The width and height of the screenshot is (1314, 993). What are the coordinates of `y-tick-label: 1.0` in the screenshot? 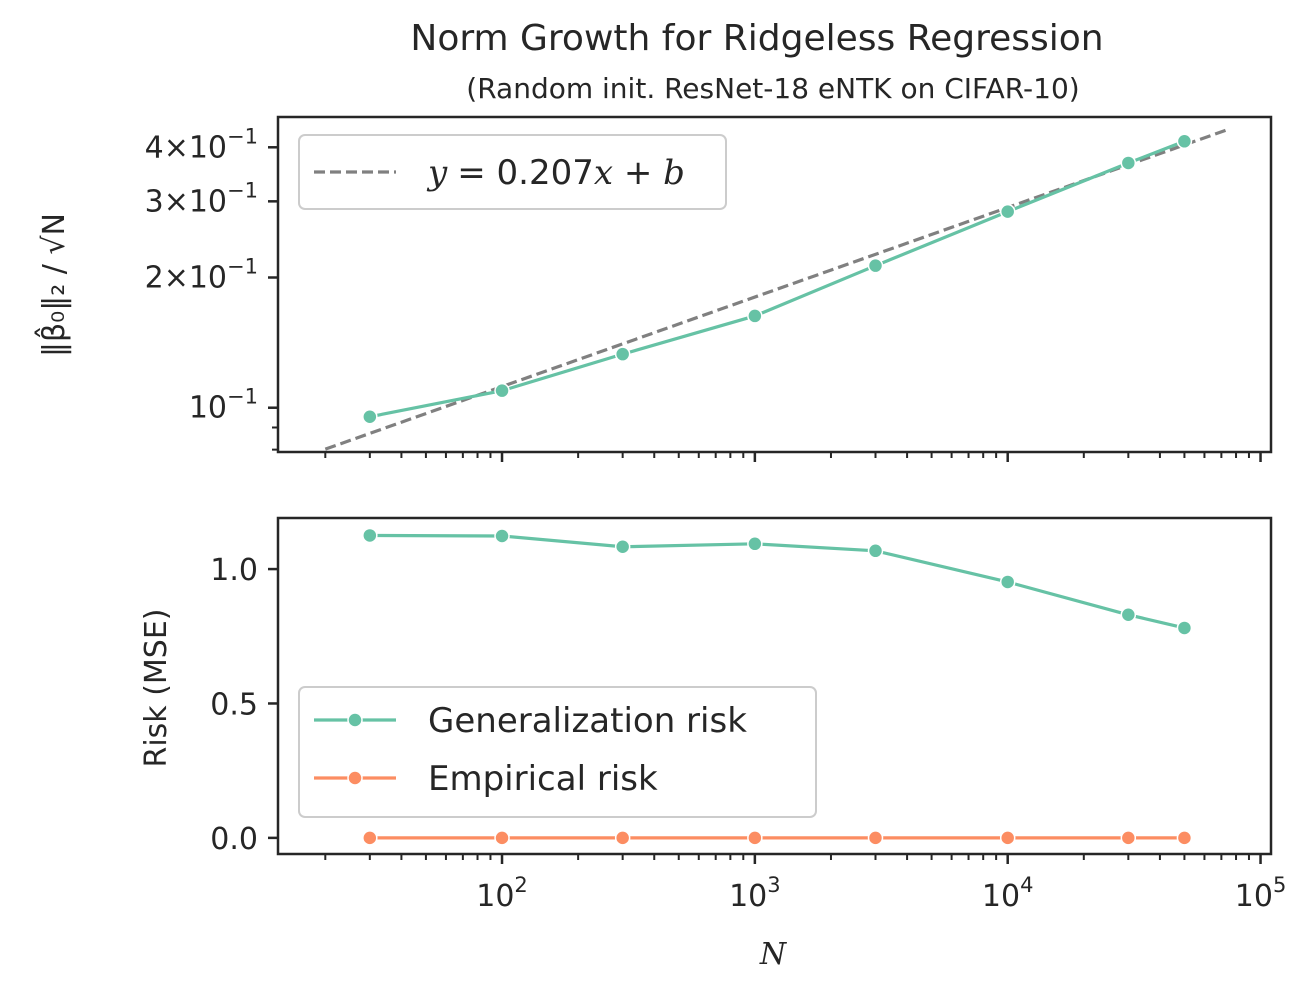 It's located at (234, 570).